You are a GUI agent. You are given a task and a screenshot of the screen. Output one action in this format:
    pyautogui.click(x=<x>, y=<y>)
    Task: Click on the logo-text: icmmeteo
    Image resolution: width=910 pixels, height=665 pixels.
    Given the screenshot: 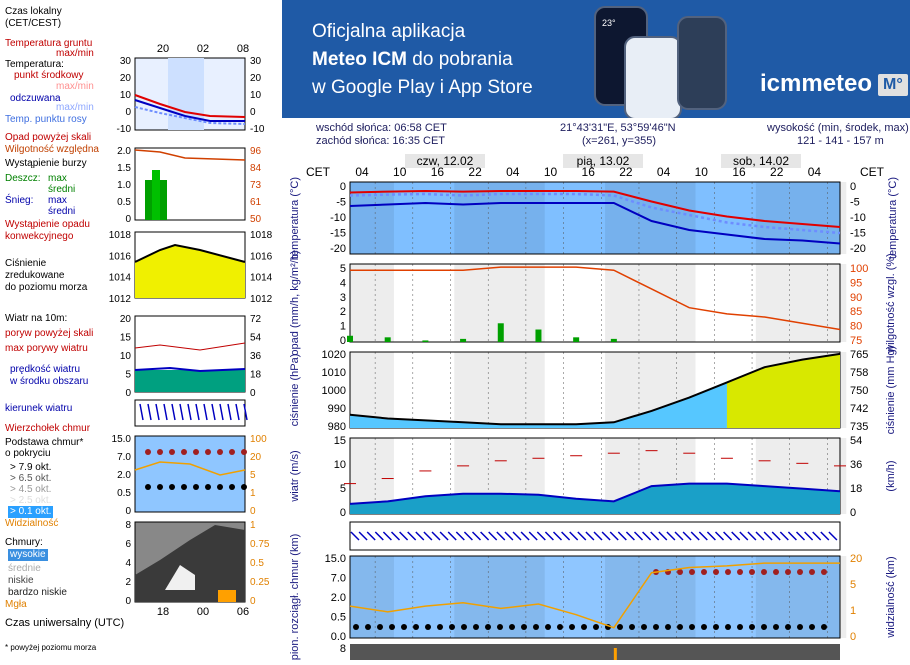 What is the action you would take?
    pyautogui.click(x=816, y=83)
    